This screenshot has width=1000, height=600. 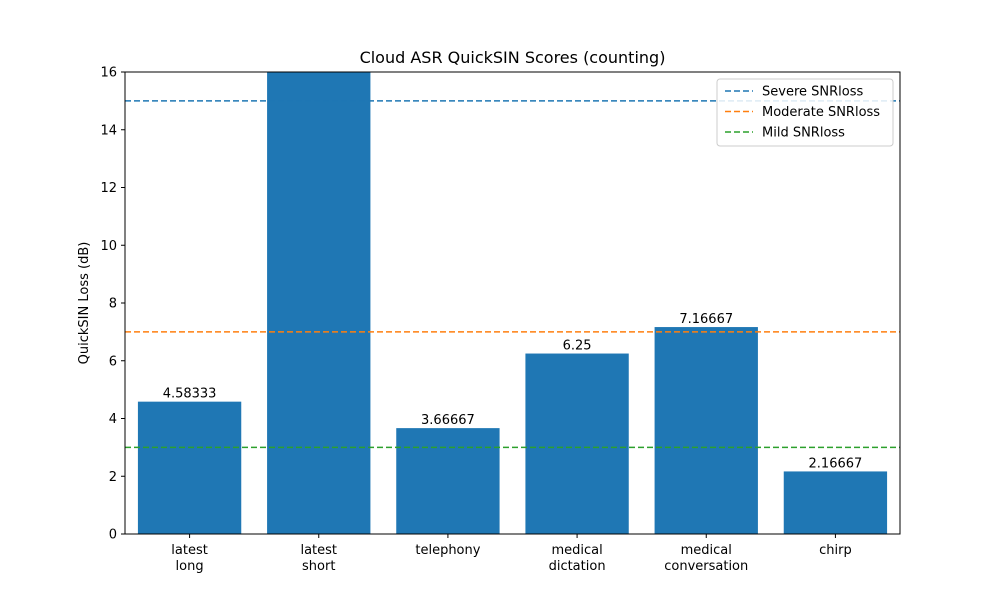 I want to click on y-tick-label: 8, so click(x=113, y=304).